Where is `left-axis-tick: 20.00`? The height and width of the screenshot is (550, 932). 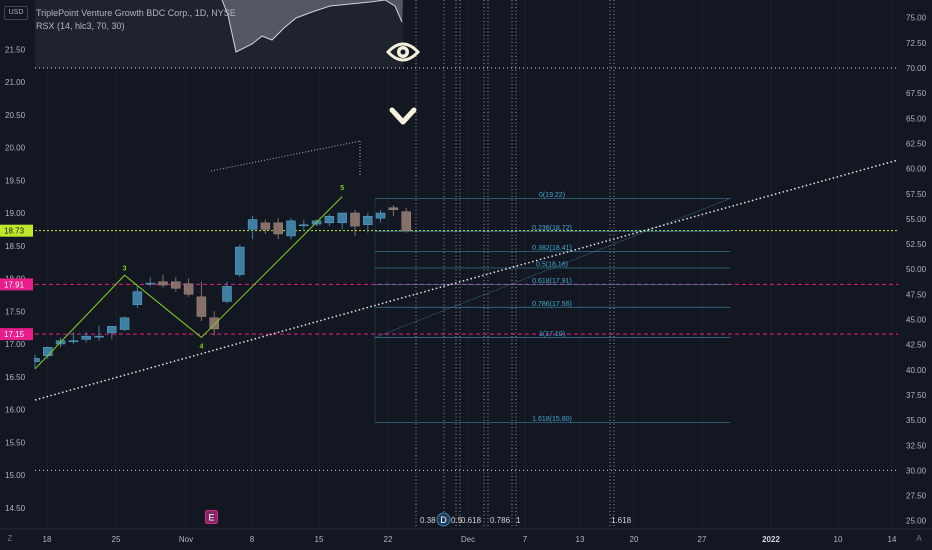 left-axis-tick: 20.00 is located at coordinates (15, 148).